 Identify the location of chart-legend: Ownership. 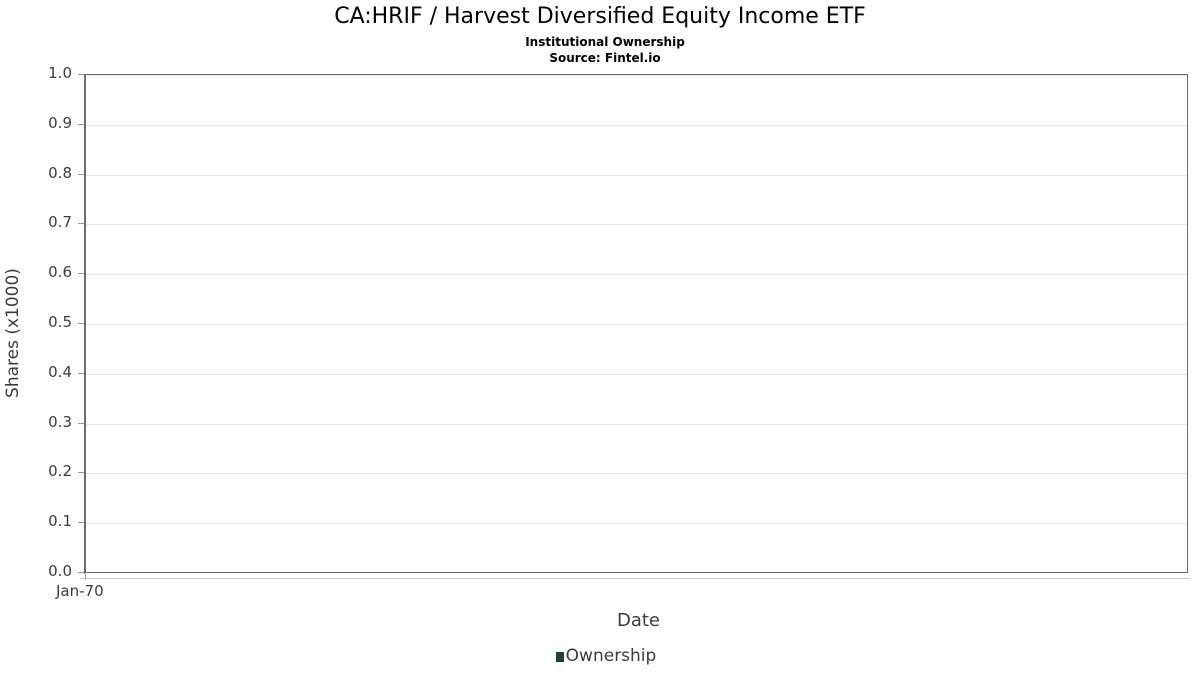
(600, 656).